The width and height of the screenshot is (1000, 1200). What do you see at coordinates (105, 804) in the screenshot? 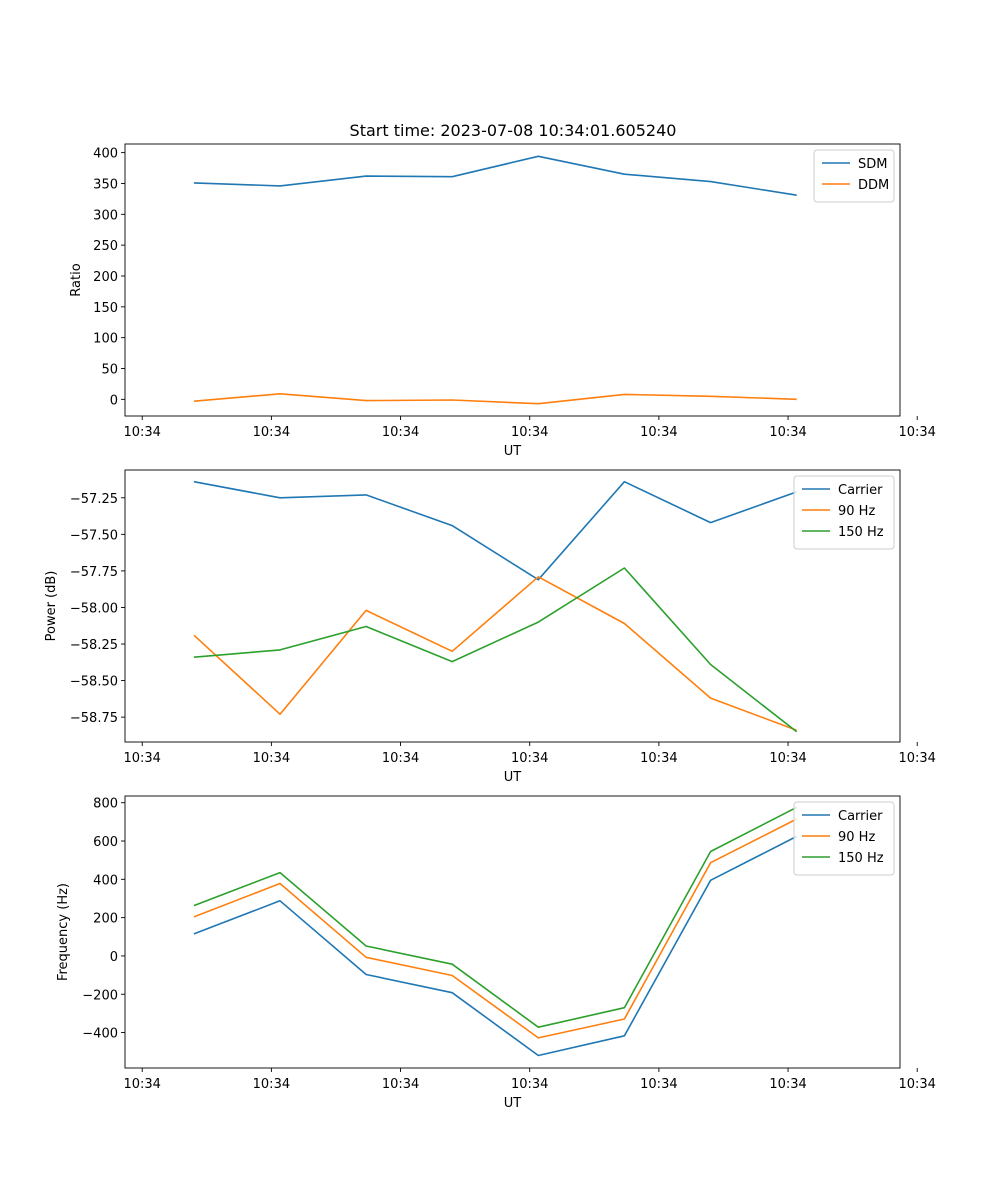
I see `y-tick-label: 800` at bounding box center [105, 804].